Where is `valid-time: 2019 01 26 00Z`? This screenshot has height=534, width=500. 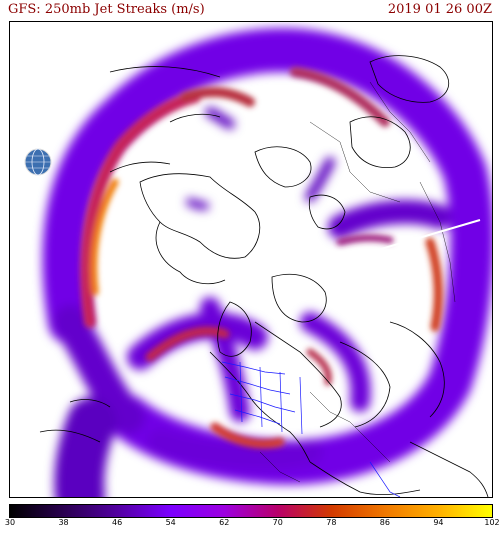 valid-time: 2019 01 26 00Z is located at coordinates (439, 9).